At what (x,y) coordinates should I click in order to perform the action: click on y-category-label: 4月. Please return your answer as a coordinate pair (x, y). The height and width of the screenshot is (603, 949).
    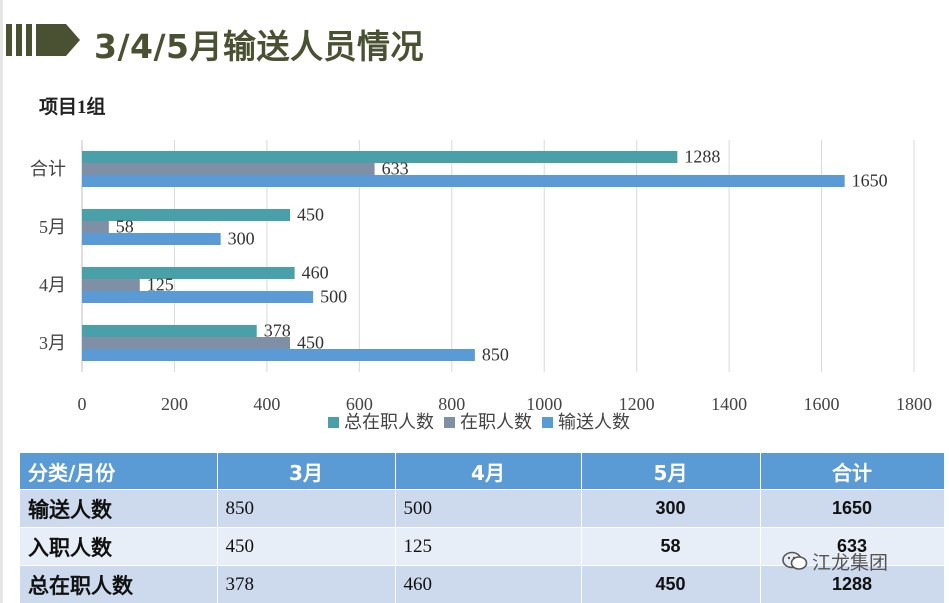
    Looking at the image, I should click on (52, 285).